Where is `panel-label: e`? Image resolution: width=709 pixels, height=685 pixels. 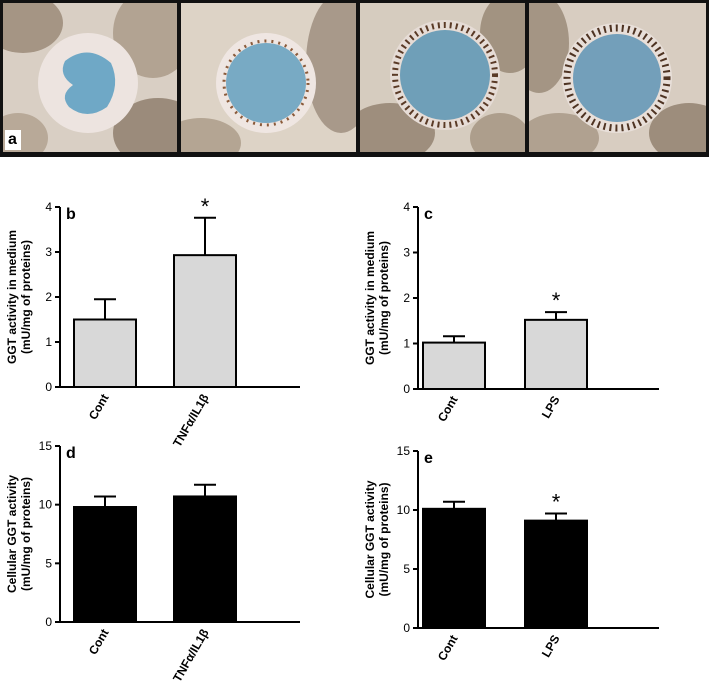
panel-label: e is located at coordinates (428, 458).